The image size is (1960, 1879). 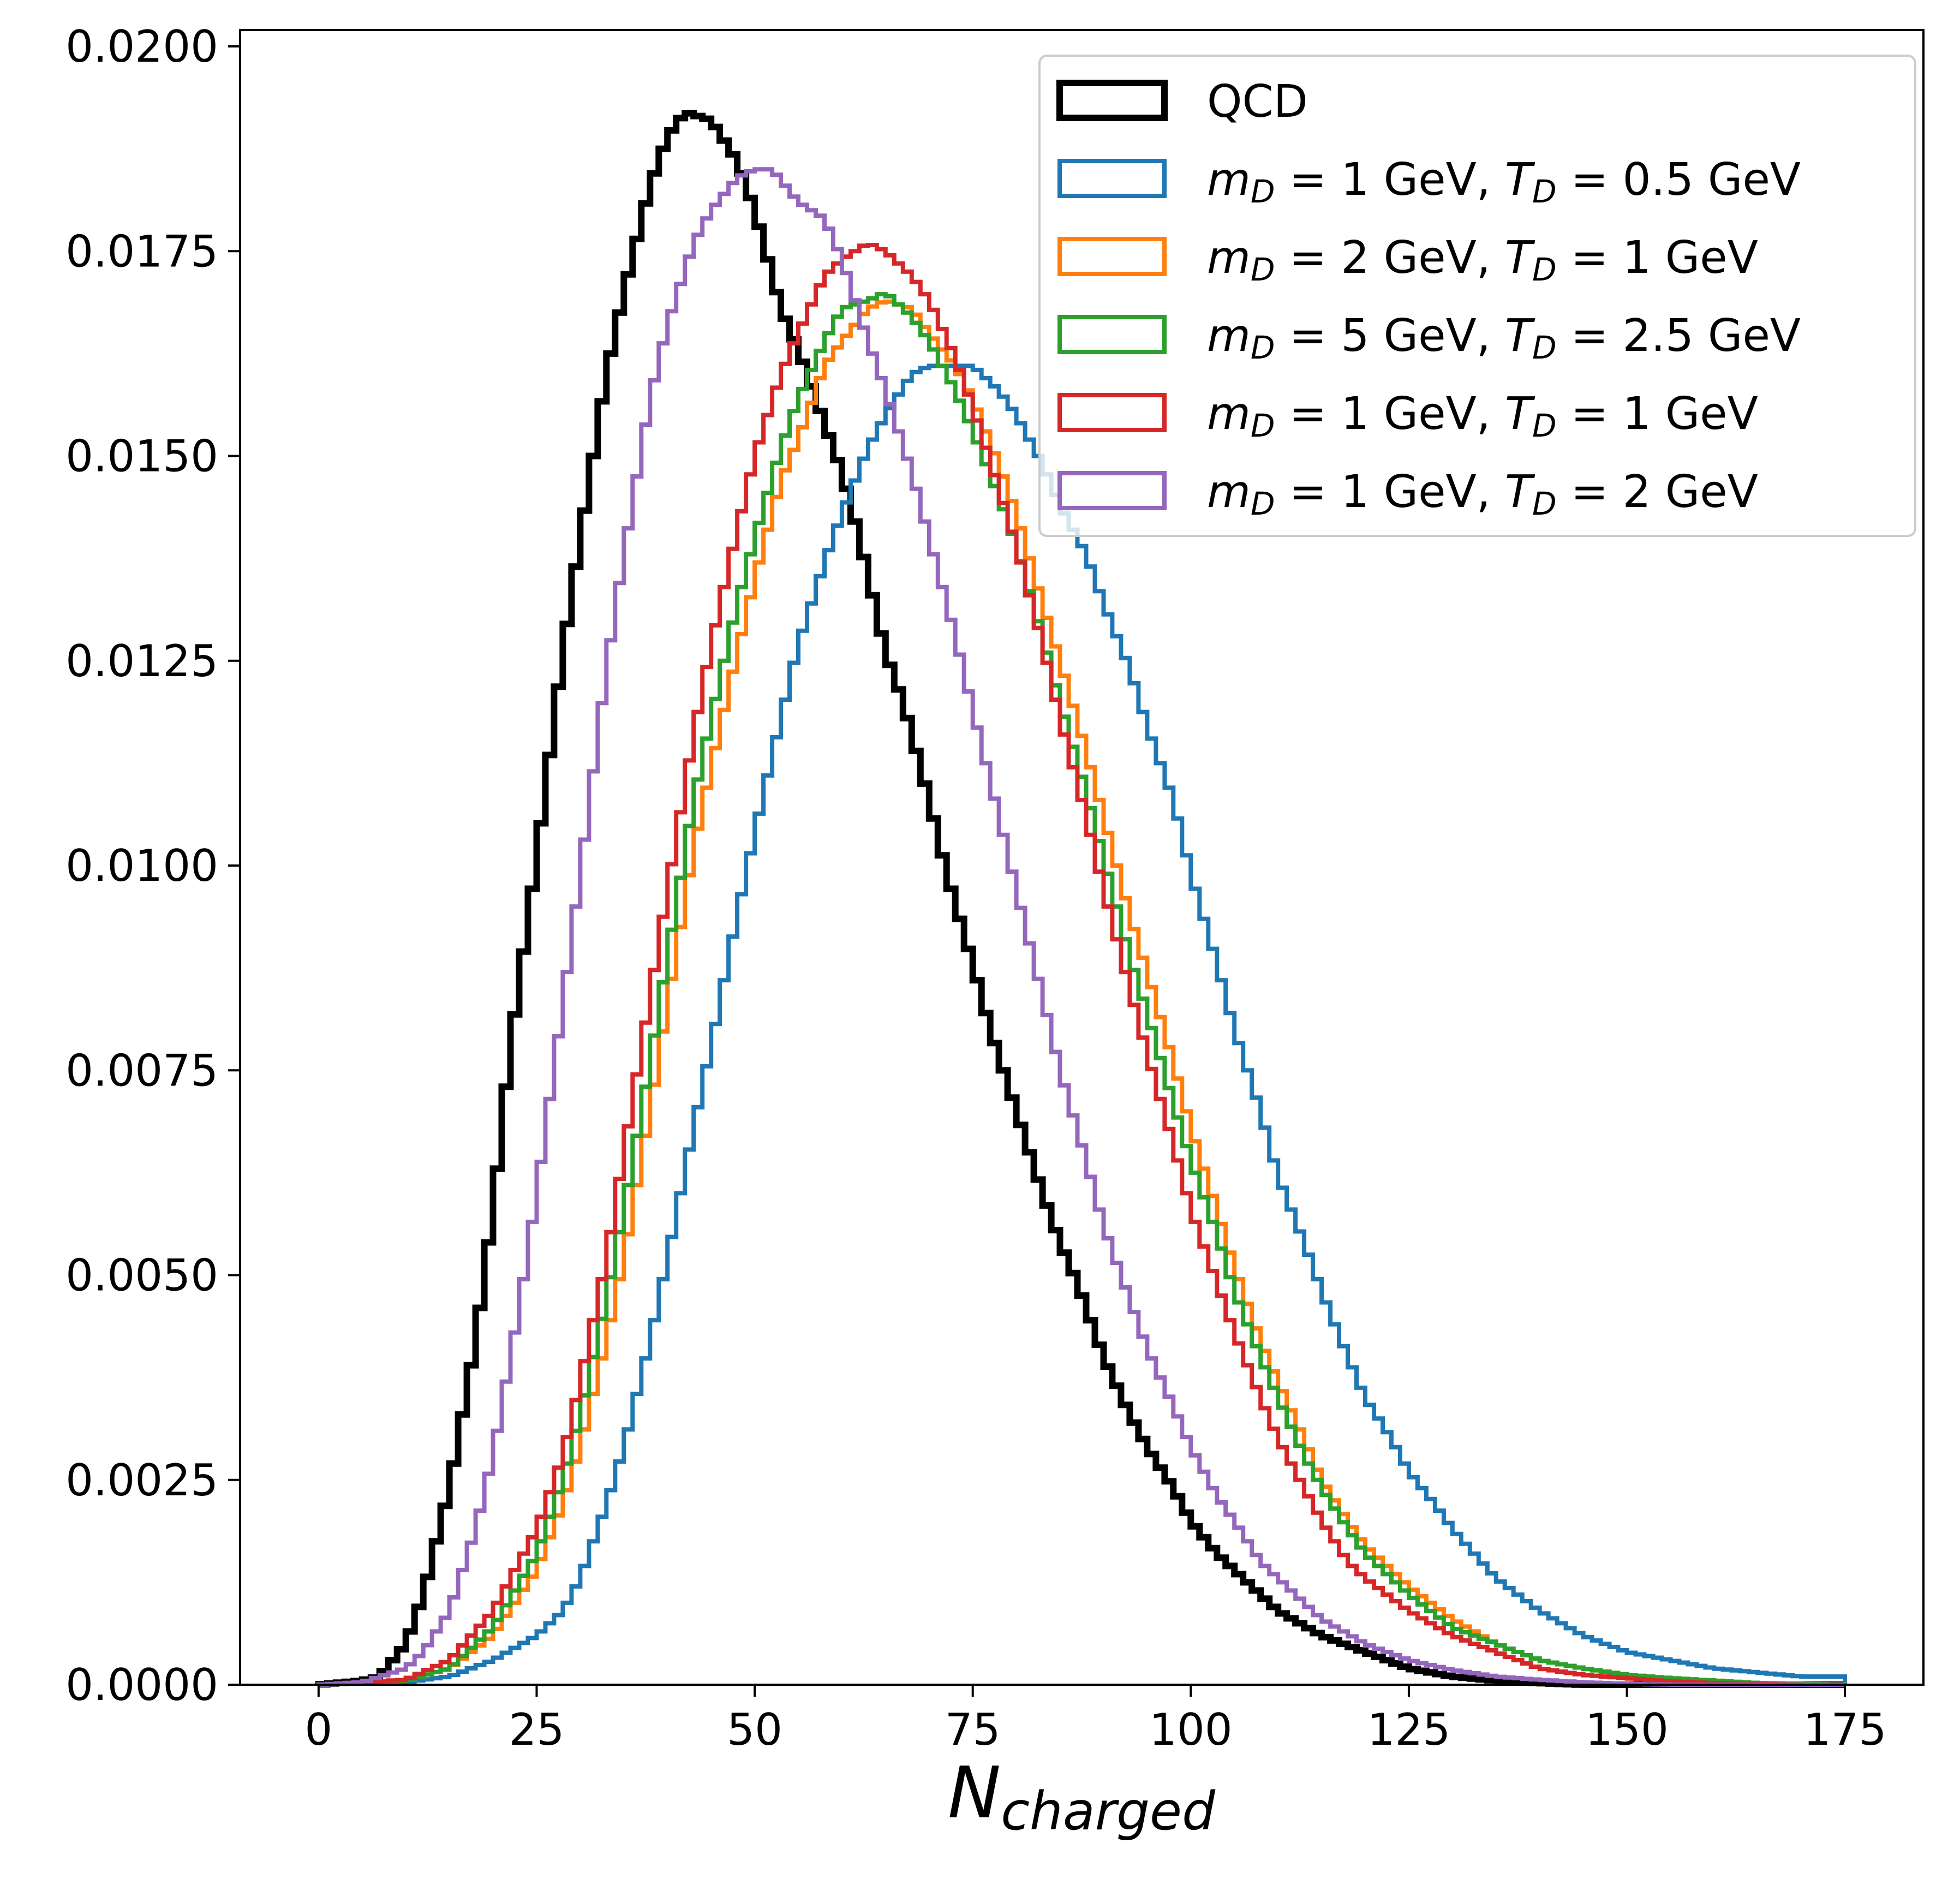 What do you see at coordinates (141, 457) in the screenshot?
I see `y-tick-label-6: 0.0150` at bounding box center [141, 457].